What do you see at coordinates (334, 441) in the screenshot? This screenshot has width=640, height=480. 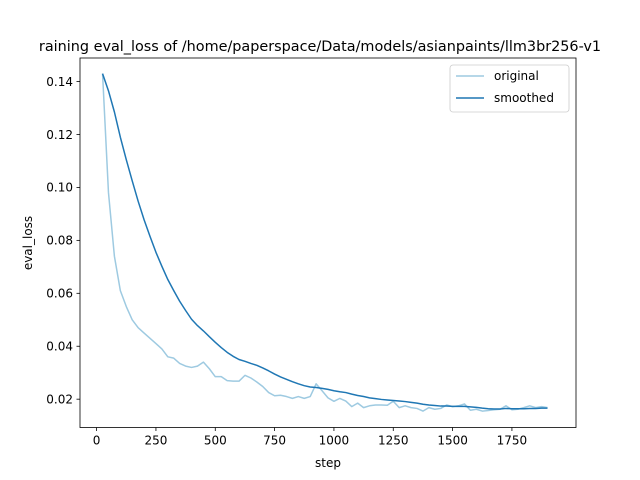 I see `x-tick-label: 1000` at bounding box center [334, 441].